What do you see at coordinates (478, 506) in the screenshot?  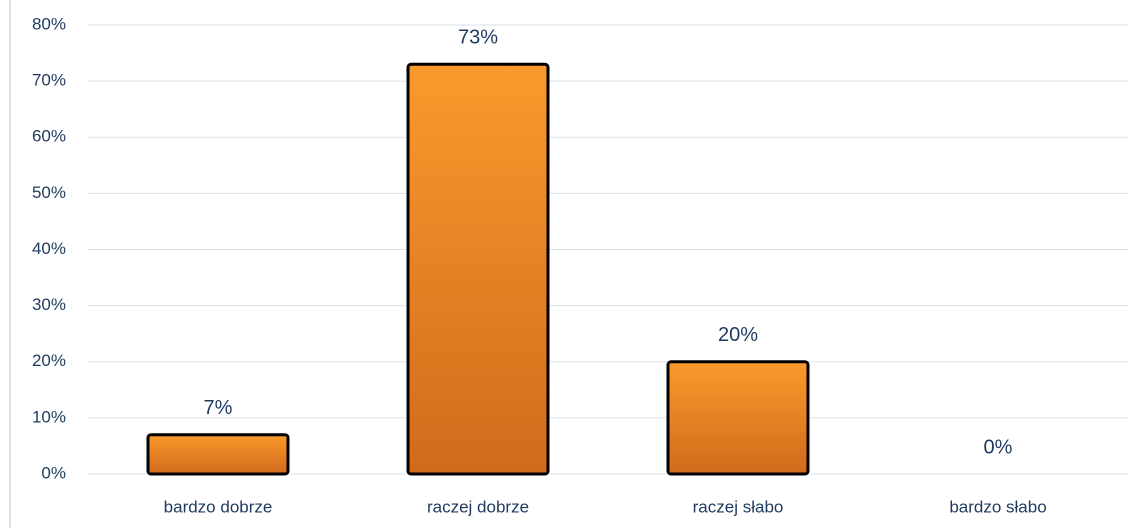 I see `x-tick-label: raczej dobrze` at bounding box center [478, 506].